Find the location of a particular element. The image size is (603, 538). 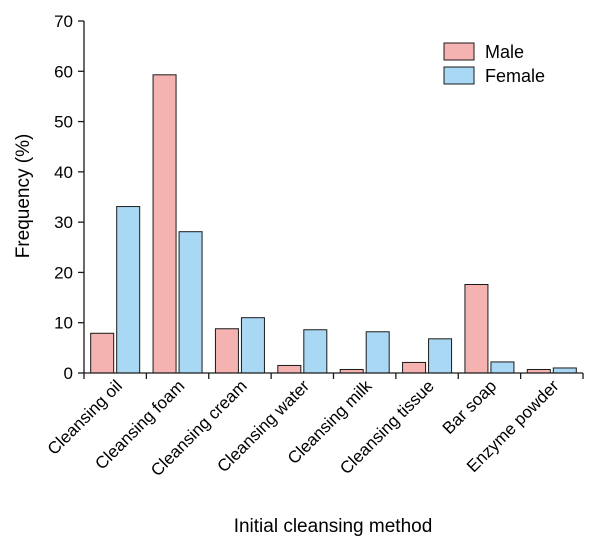

legend-label-male: Male is located at coordinates (504, 52).